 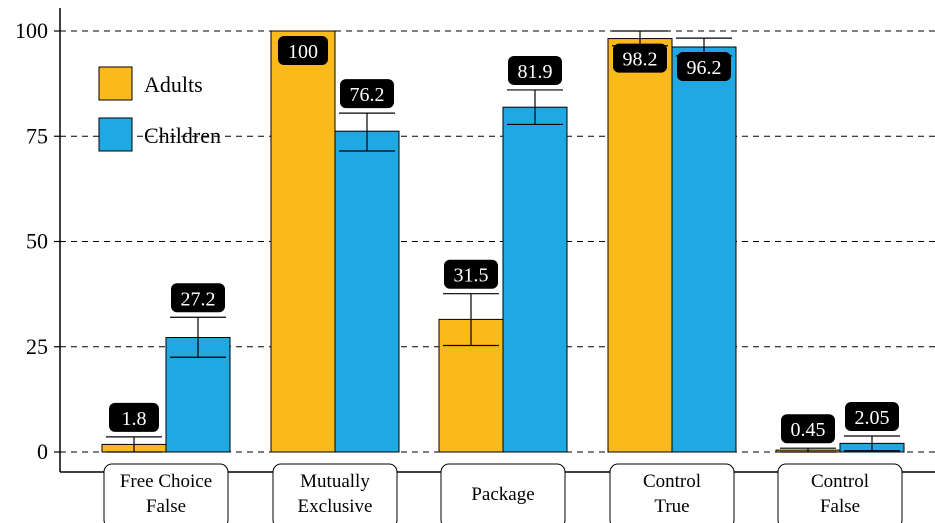 I want to click on legend-swatch-adults, so click(x=115, y=83).